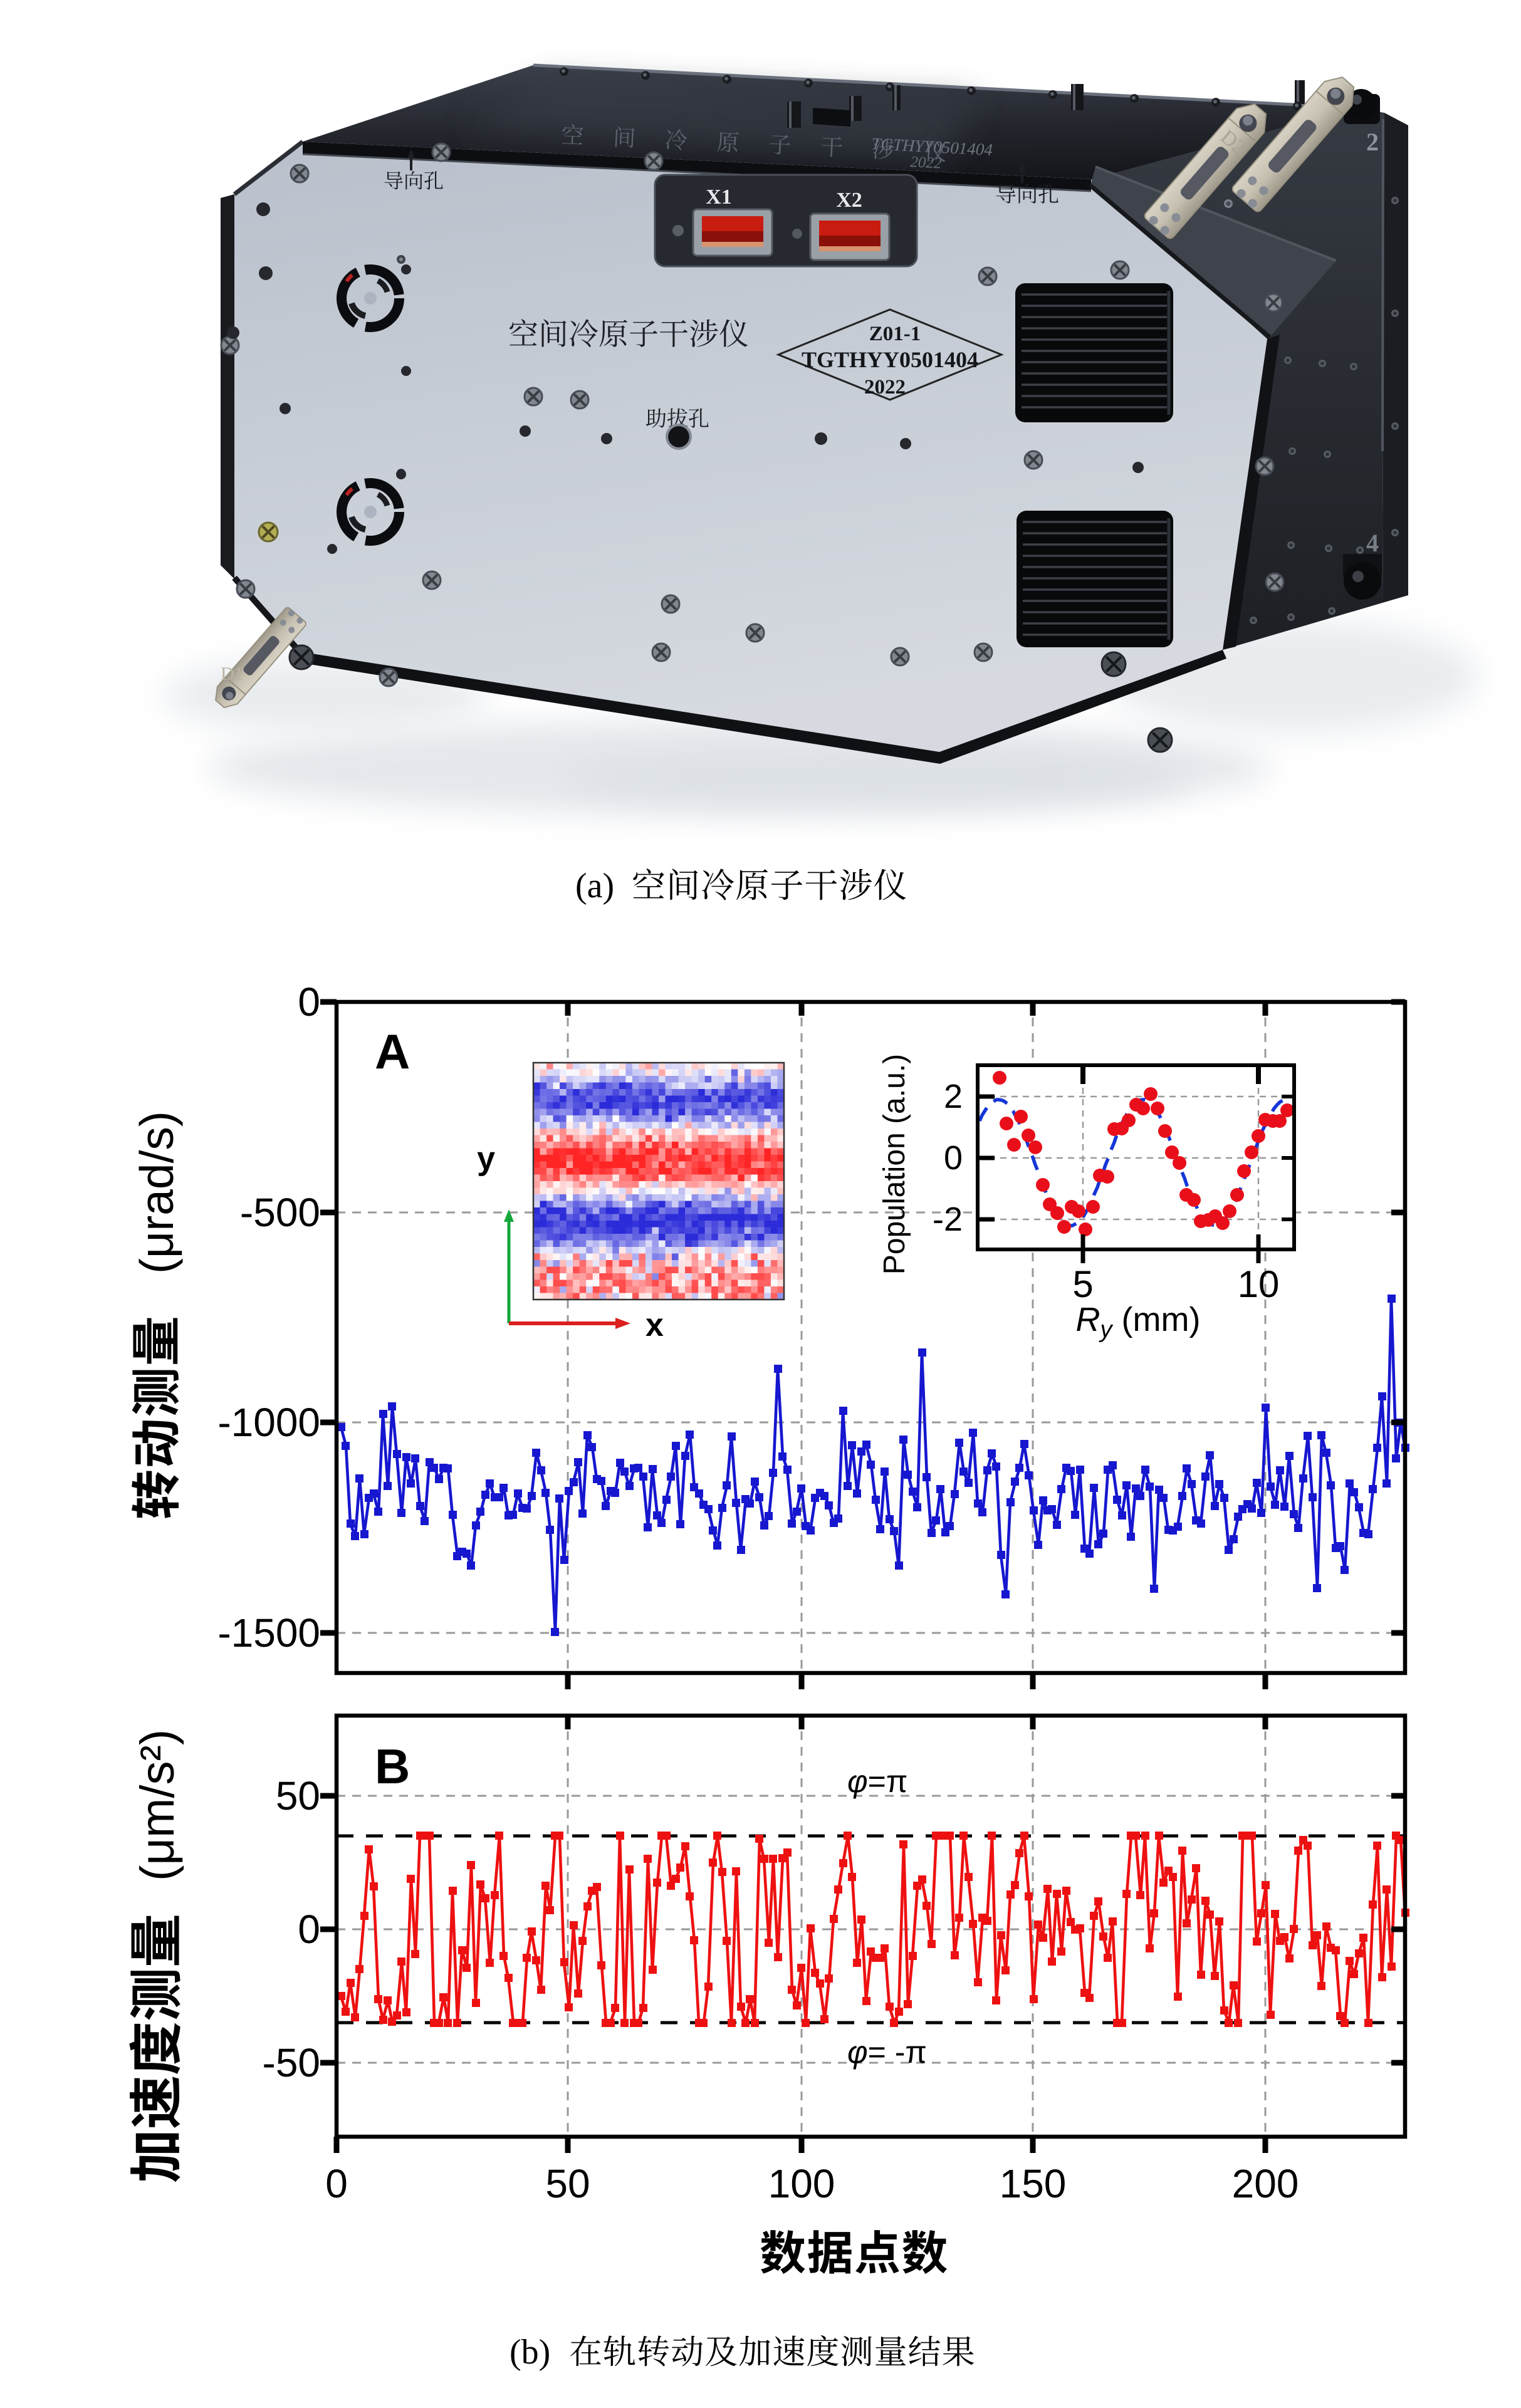  Describe the element at coordinates (890, 359) in the screenshot. I see `svg-text: TGTHYY0501404` at that location.